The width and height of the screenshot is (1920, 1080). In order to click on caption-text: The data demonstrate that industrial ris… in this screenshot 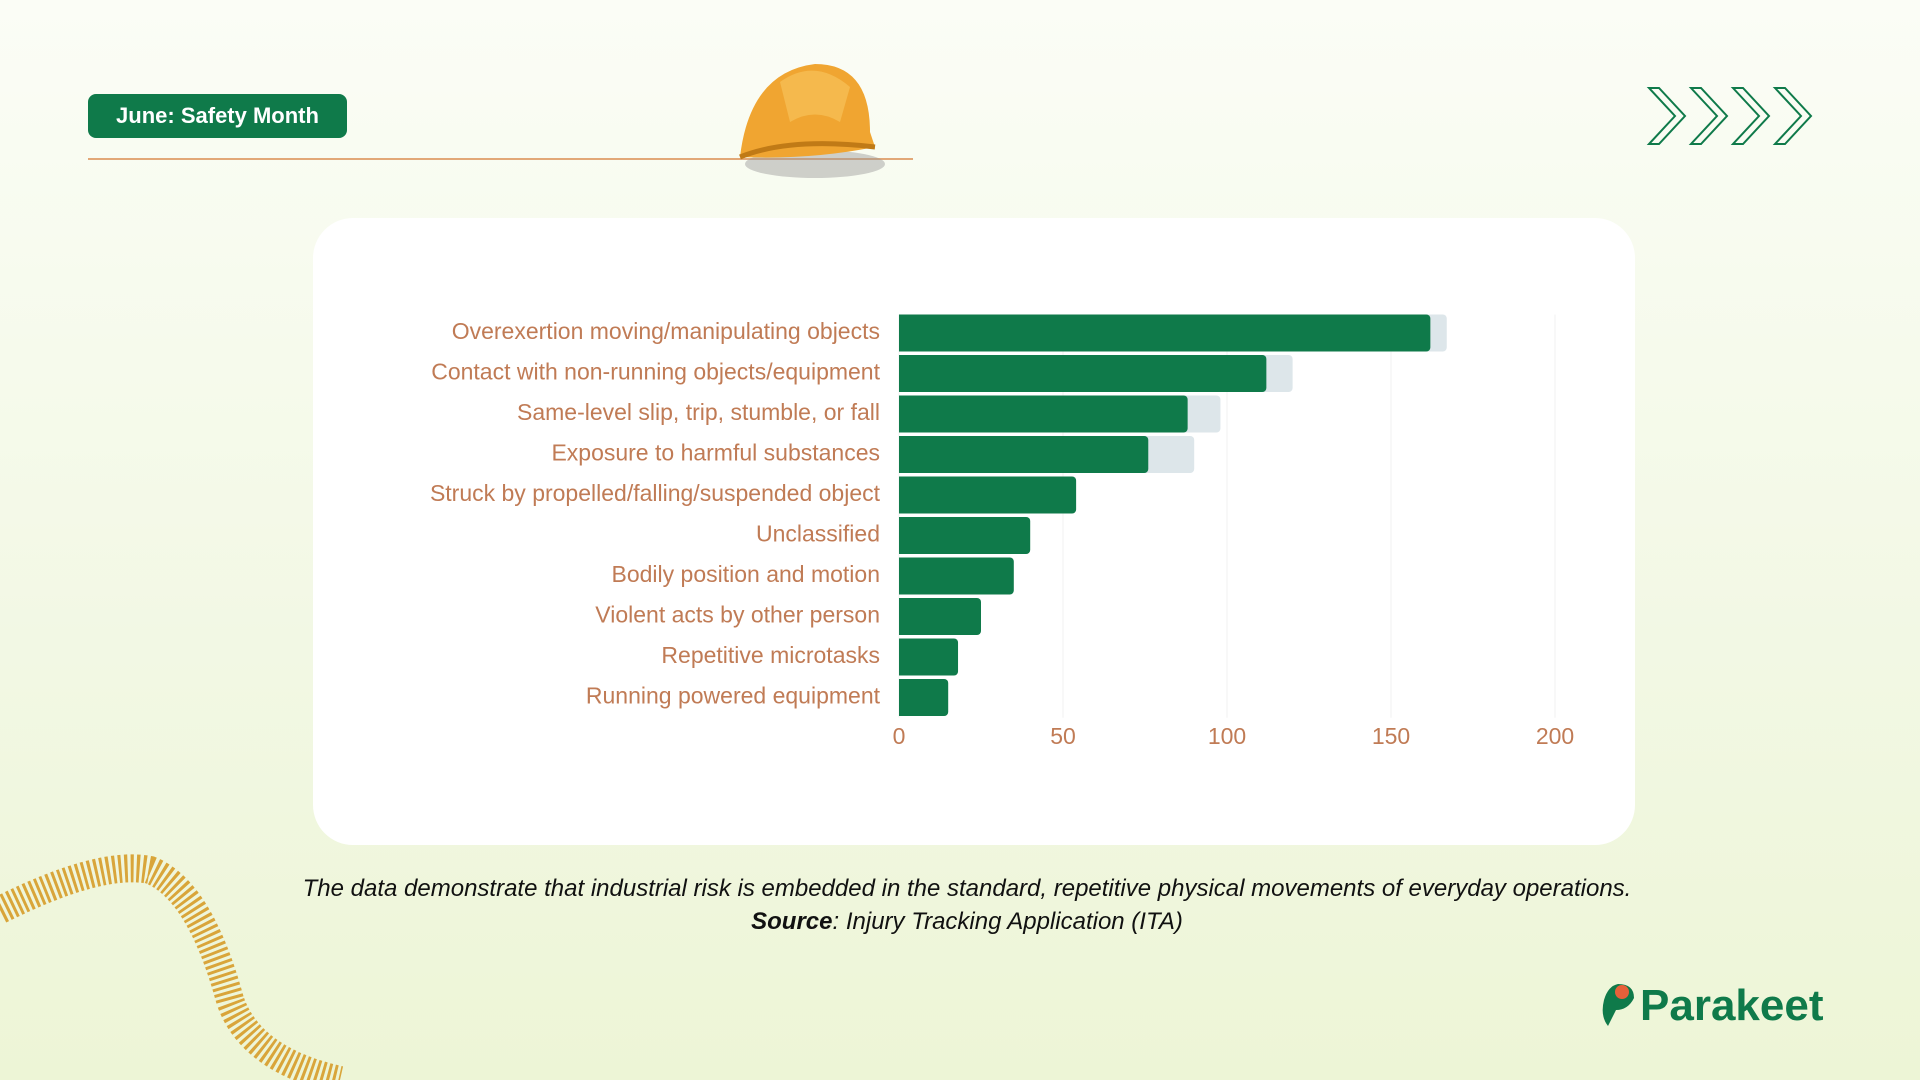, I will do `click(967, 888)`.